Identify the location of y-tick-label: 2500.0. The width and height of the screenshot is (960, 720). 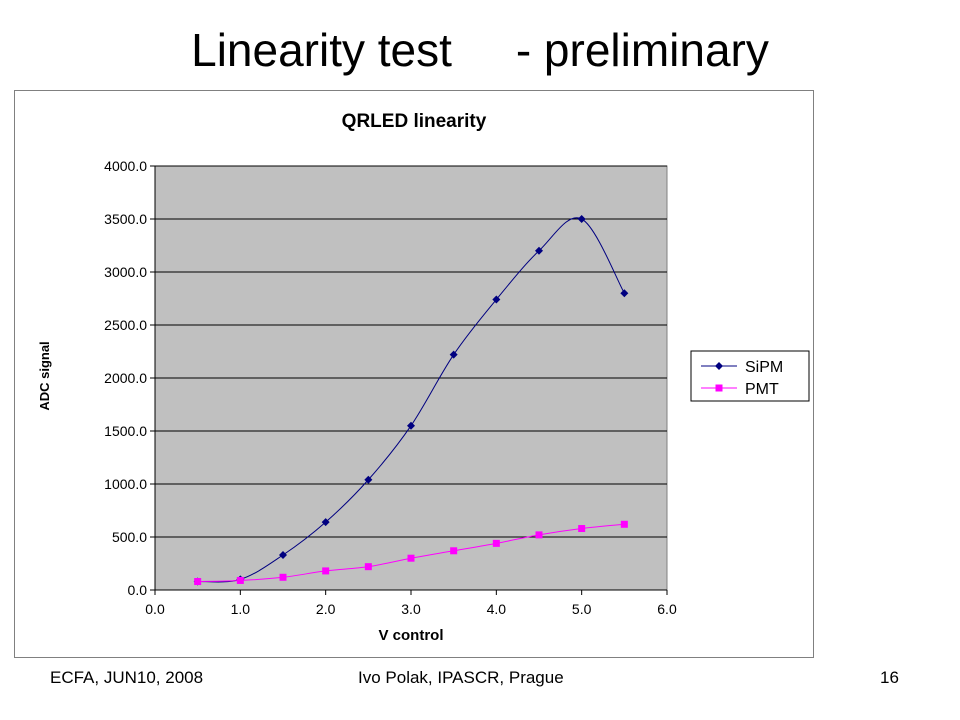
(125, 325).